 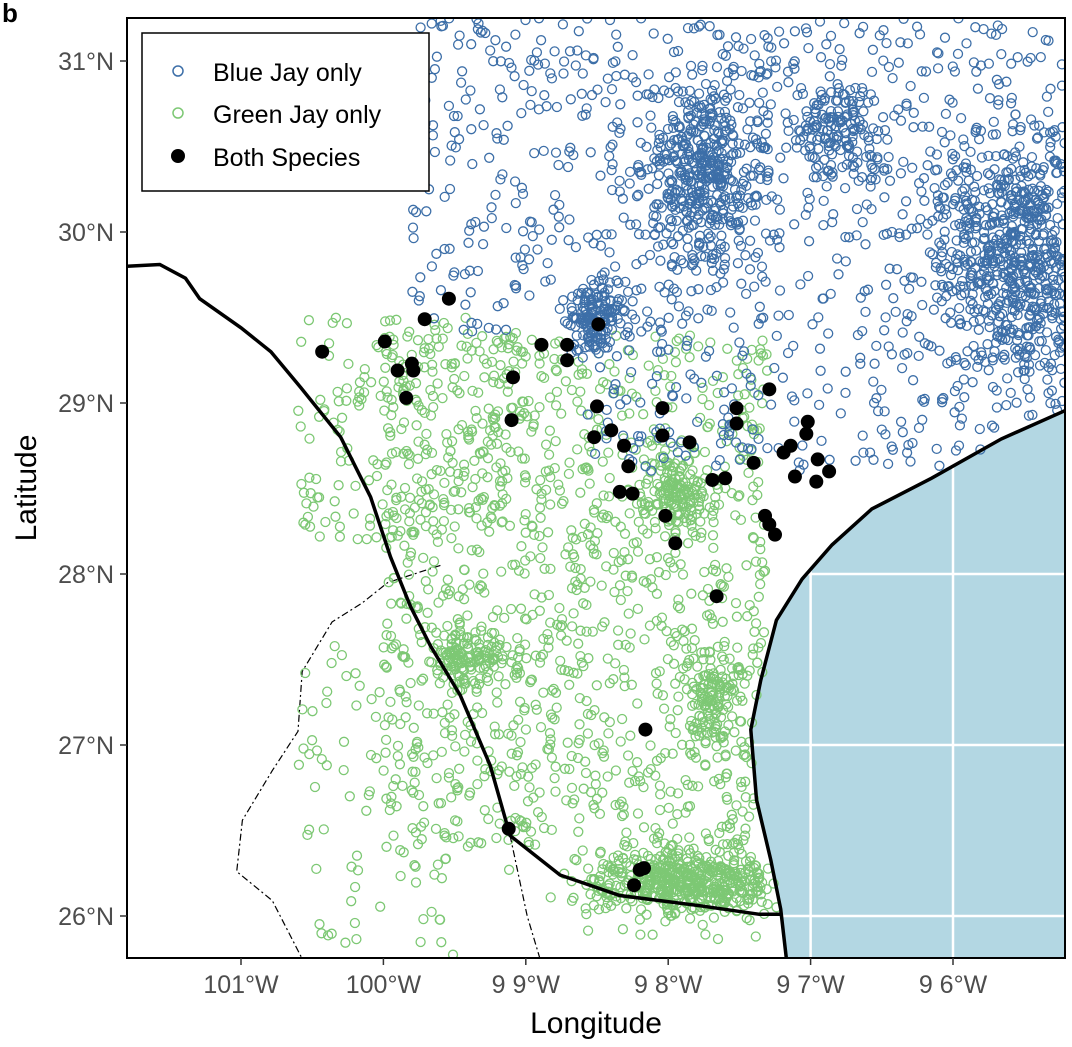 I want to click on y-tick-label: 27°N, so click(x=86, y=746).